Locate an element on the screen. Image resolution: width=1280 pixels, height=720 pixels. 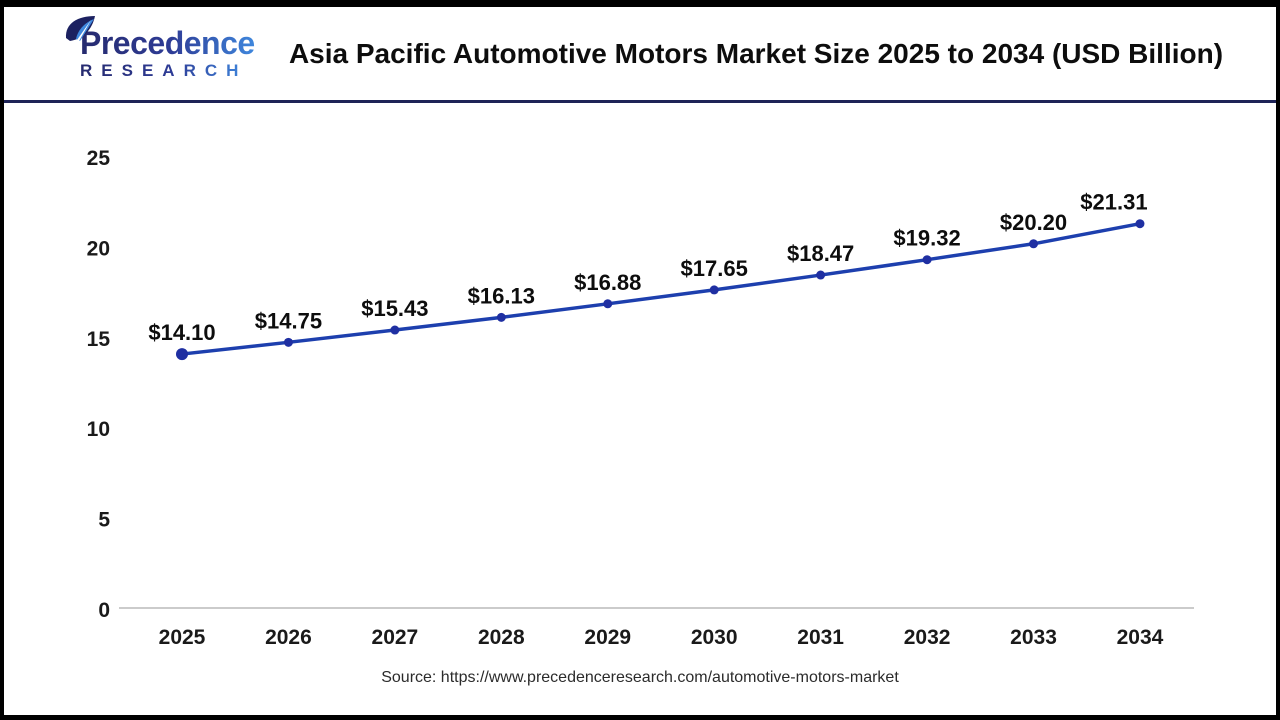
logo-subtitle: RESEARCH is located at coordinates (164, 70).